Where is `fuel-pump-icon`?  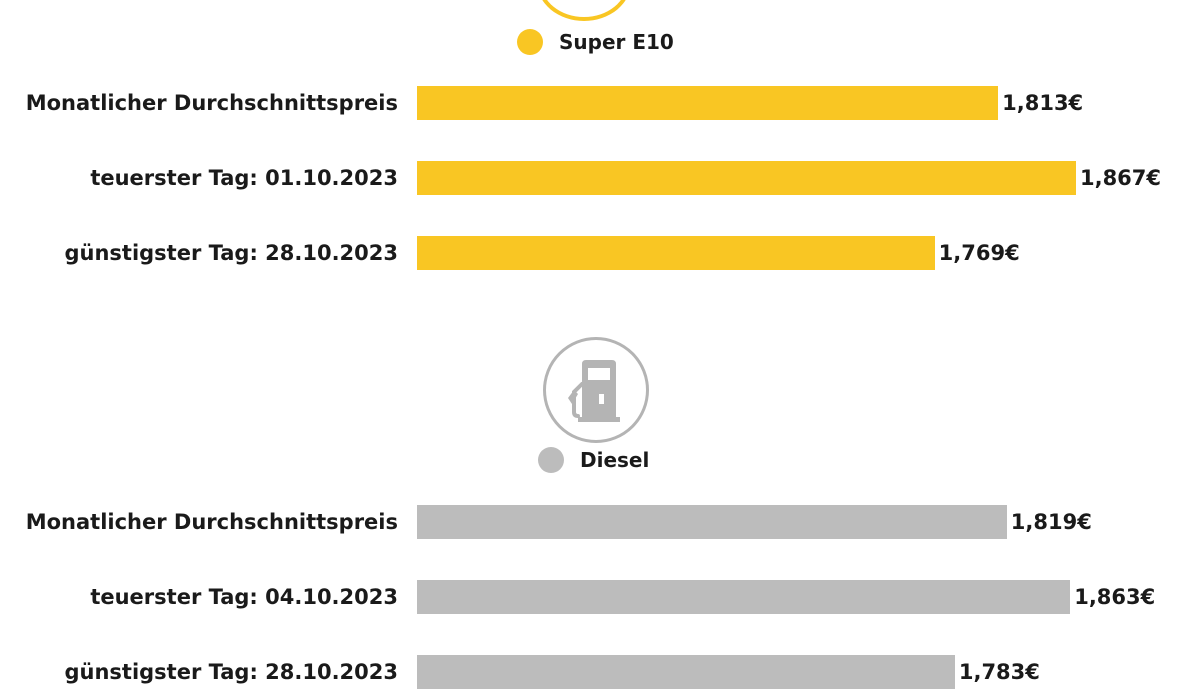
fuel-pump-icon is located at coordinates (596, 390).